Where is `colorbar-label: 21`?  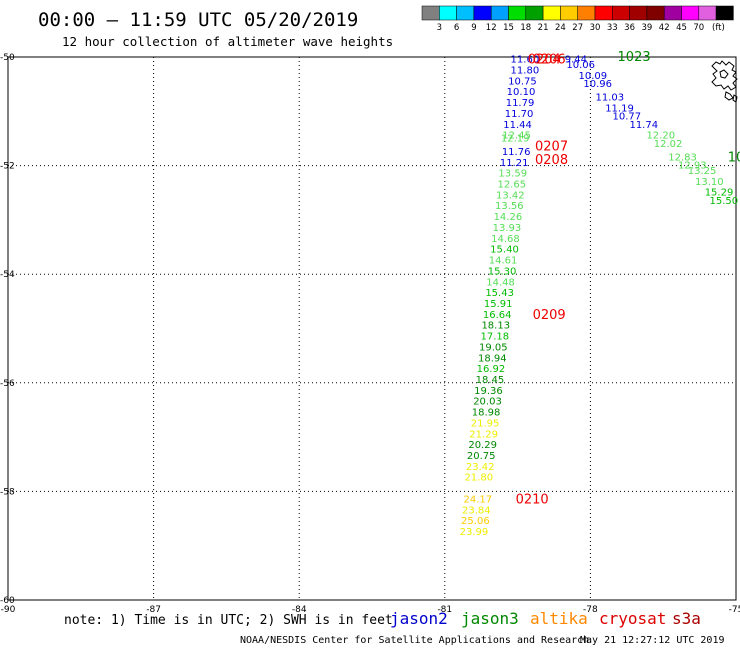
colorbar-label: 21 is located at coordinates (543, 28).